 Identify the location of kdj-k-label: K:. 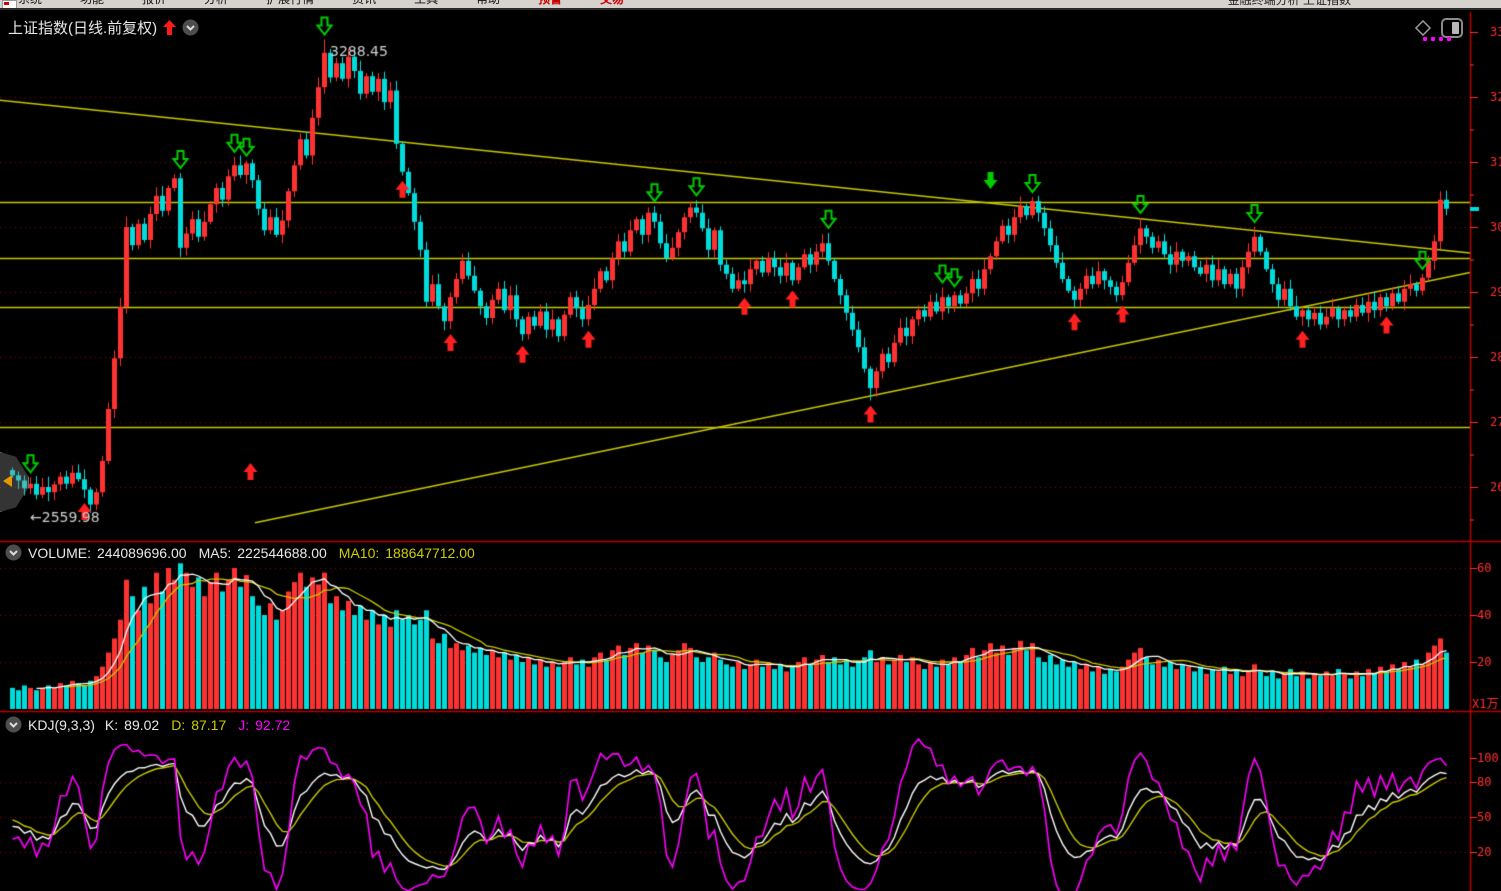
(111, 724).